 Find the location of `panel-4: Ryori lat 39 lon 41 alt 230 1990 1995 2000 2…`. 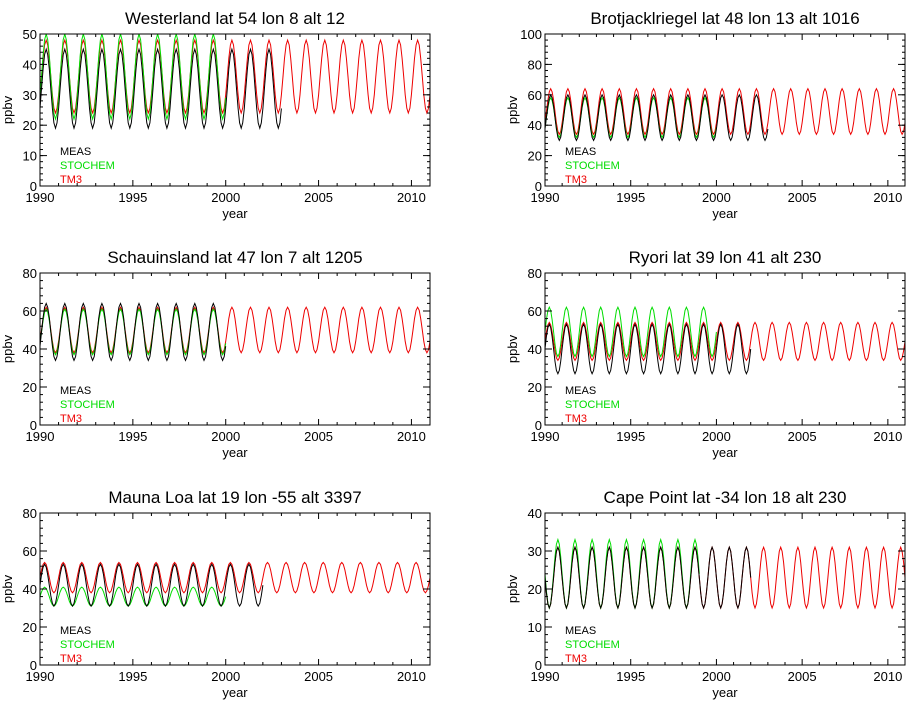

panel-4: Ryori lat 39 lon 41 alt 230 1990 1995 2000 2… is located at coordinates (705, 354).